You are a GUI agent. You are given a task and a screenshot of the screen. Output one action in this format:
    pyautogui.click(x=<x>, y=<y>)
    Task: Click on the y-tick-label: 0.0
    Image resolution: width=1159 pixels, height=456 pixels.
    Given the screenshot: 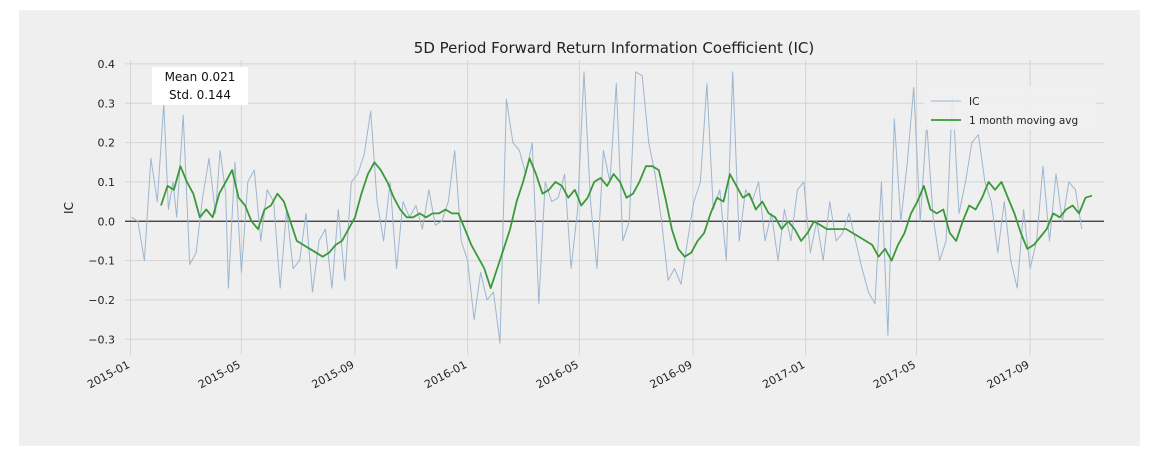 What is the action you would take?
    pyautogui.click(x=107, y=221)
    